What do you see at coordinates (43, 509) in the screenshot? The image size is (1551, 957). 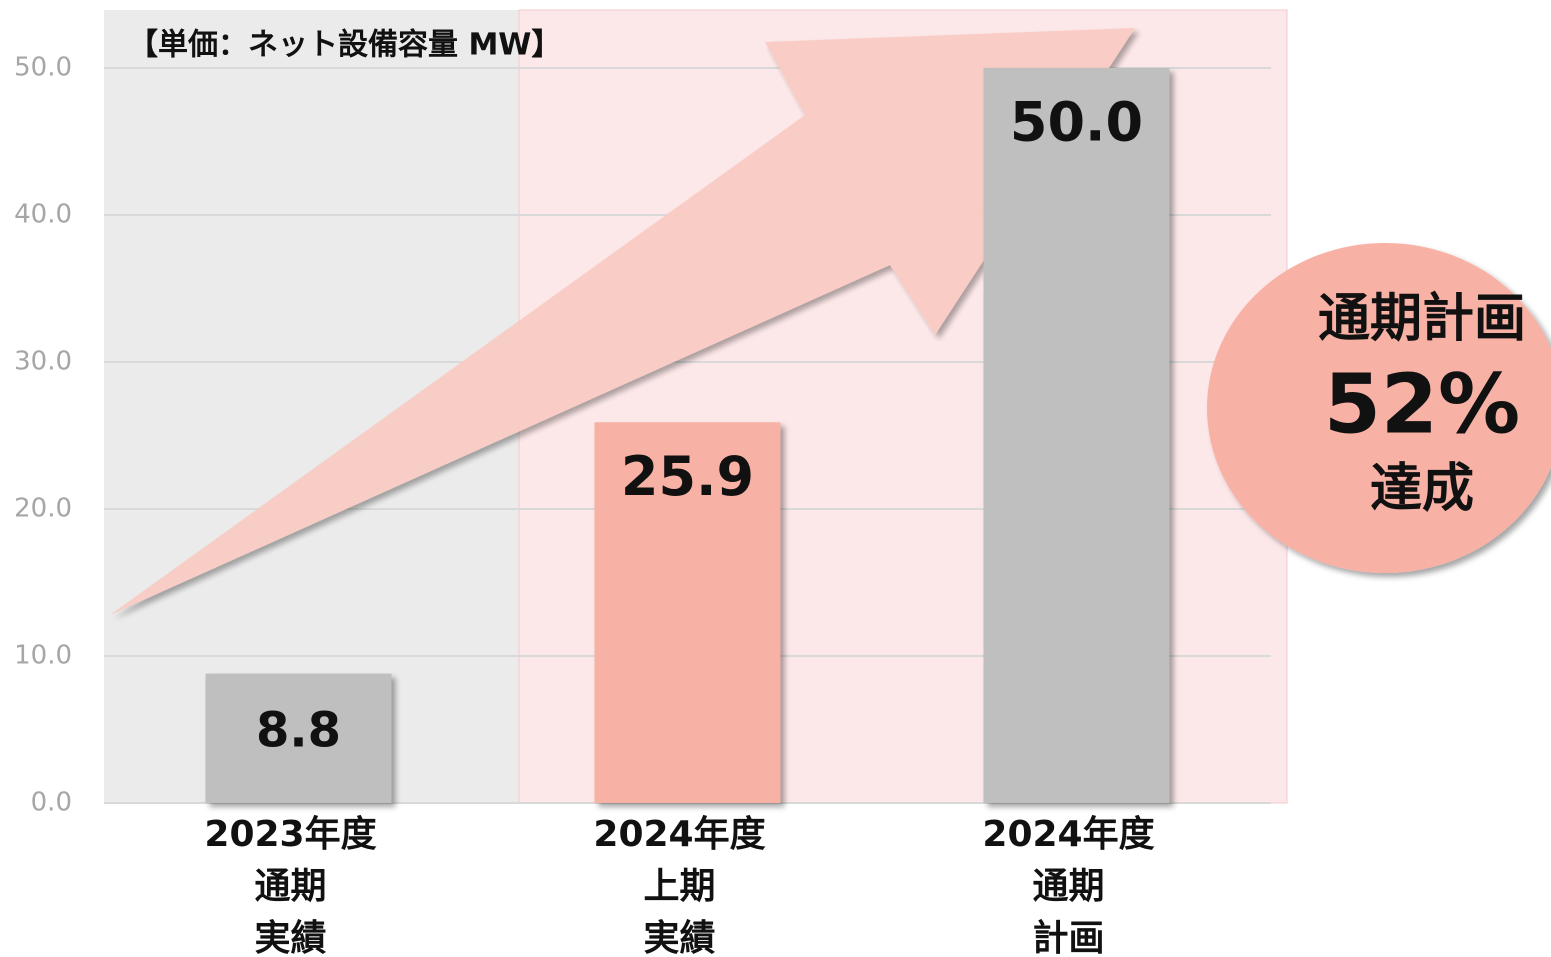 I see `y-tick-label: 20.0` at bounding box center [43, 509].